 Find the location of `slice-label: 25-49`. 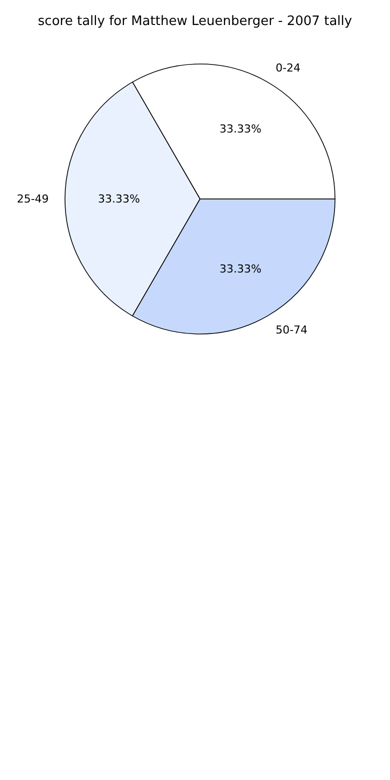

slice-label: 25-49 is located at coordinates (32, 199).